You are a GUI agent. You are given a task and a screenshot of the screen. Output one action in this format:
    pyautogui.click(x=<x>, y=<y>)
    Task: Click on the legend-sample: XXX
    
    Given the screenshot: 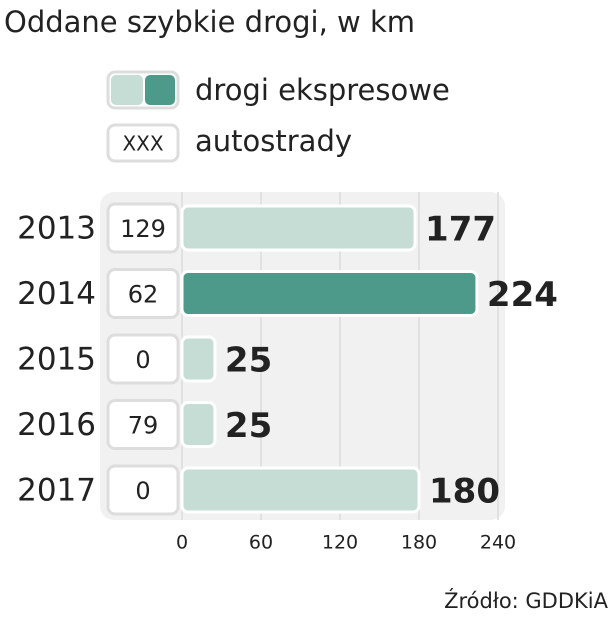 What is the action you would take?
    pyautogui.click(x=142, y=144)
    